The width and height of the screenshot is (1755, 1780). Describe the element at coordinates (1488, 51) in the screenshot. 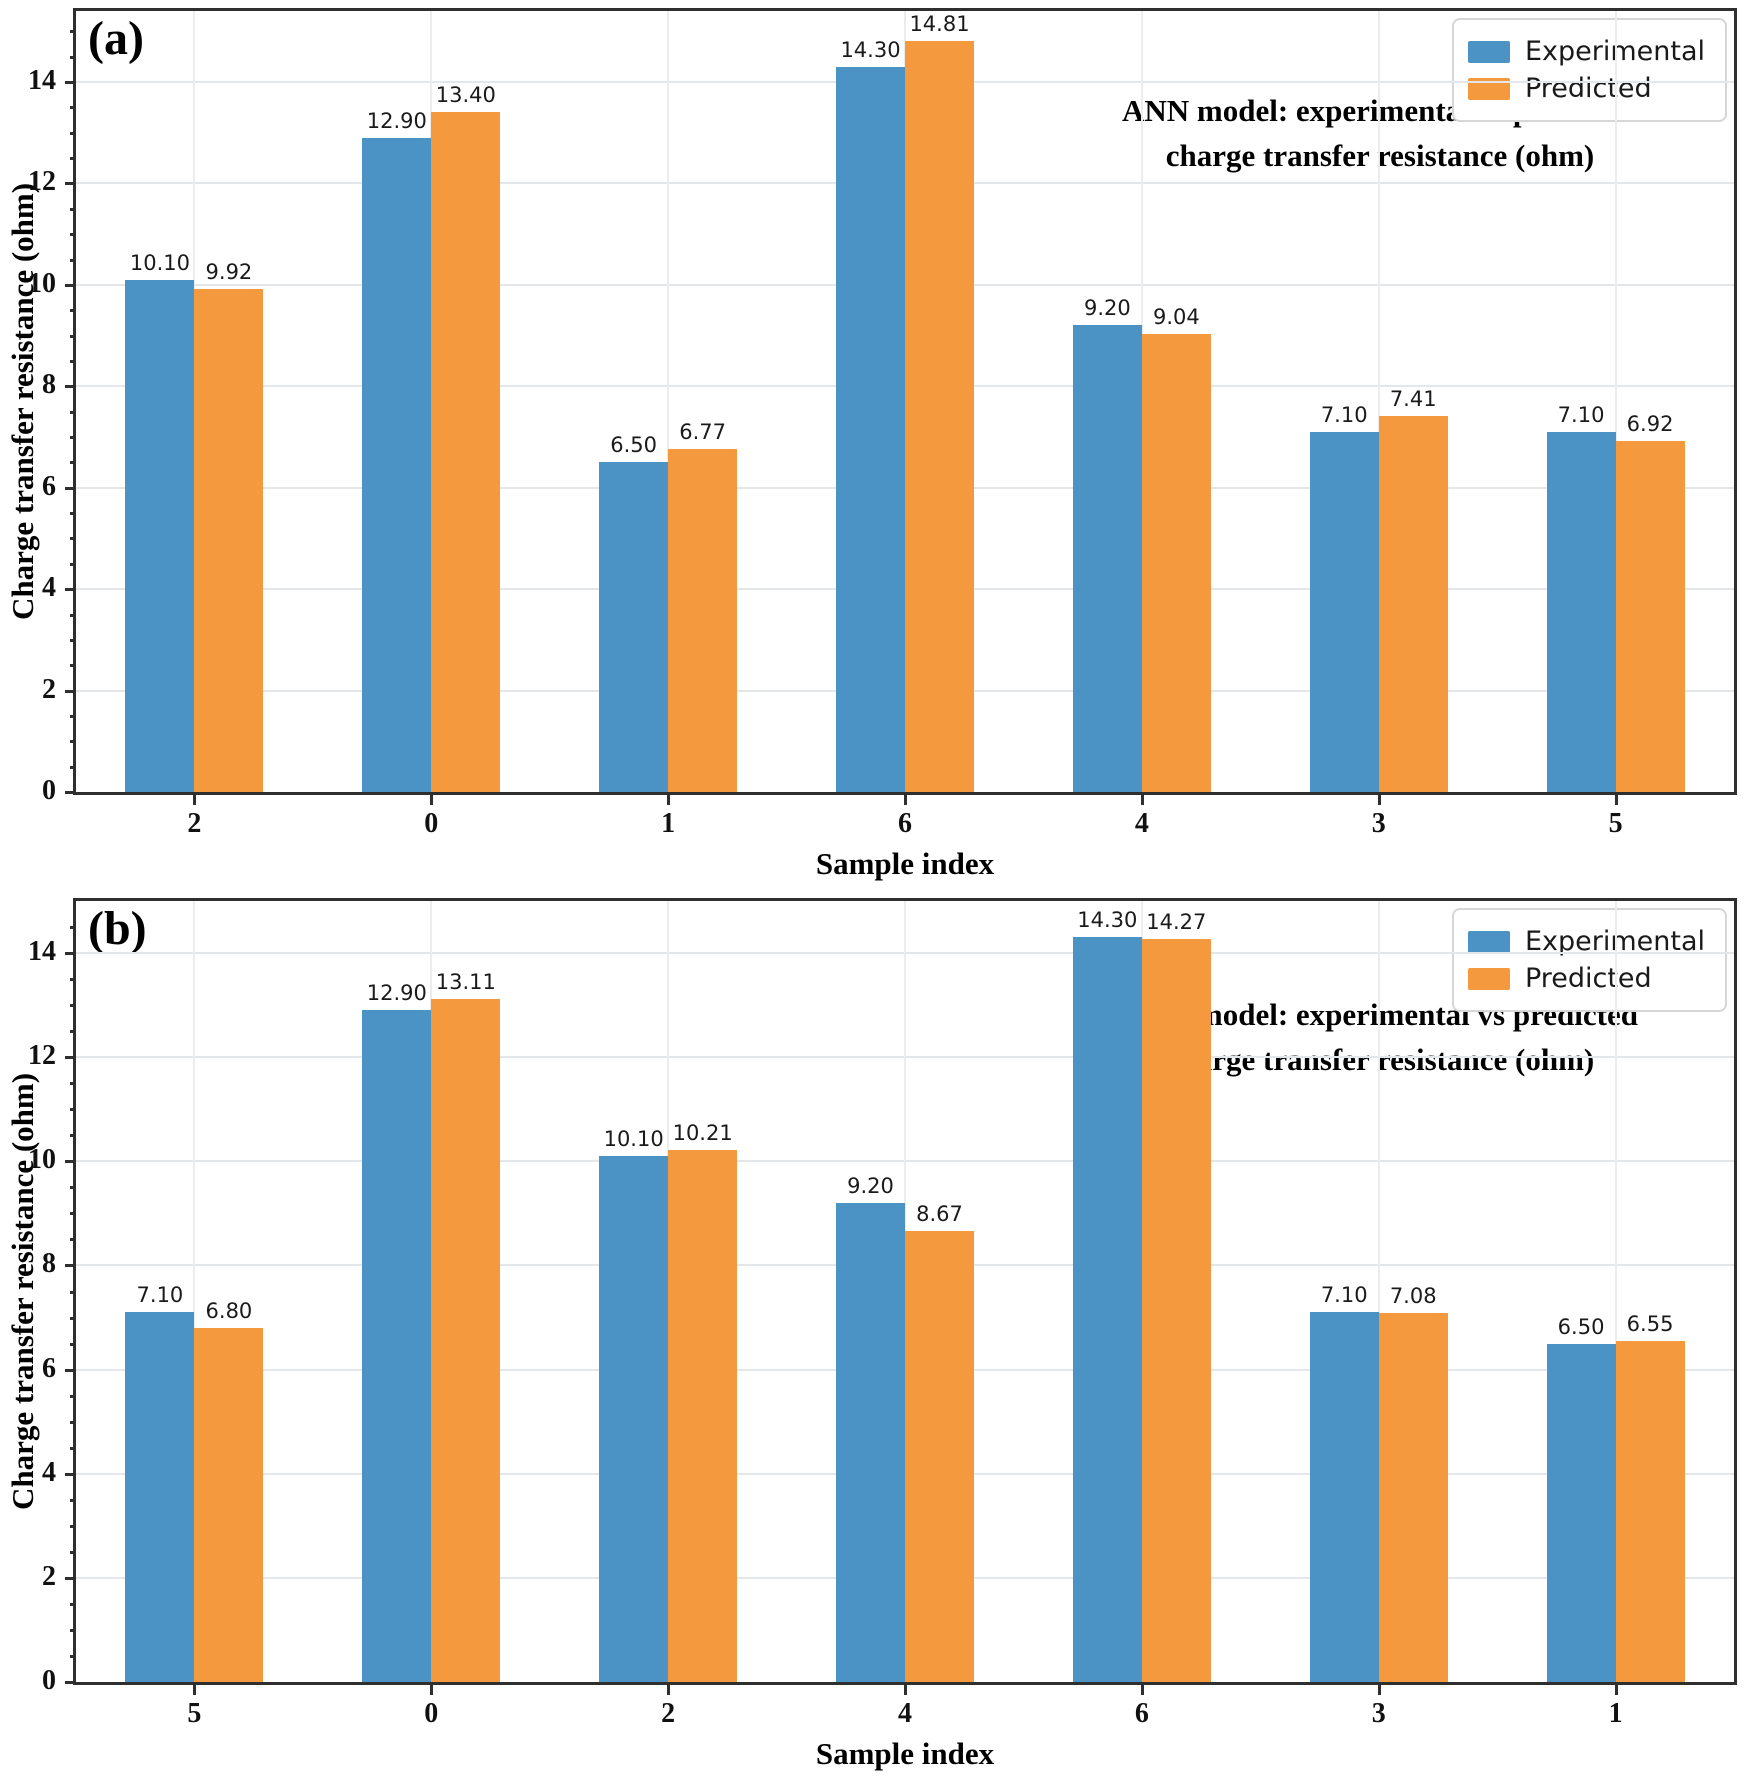

I see `experimental-swatch-icon` at that location.